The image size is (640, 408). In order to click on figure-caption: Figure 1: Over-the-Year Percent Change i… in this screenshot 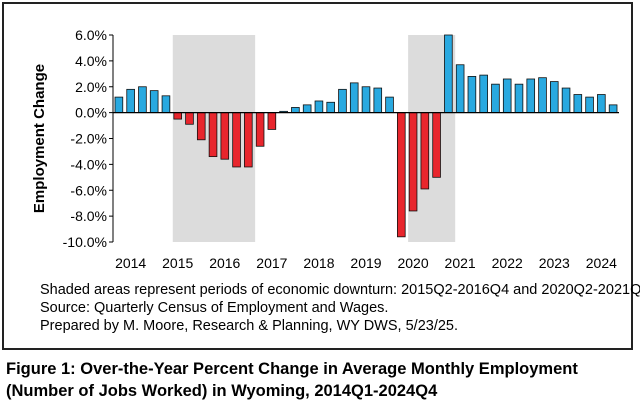, I will do `click(316, 380)`.